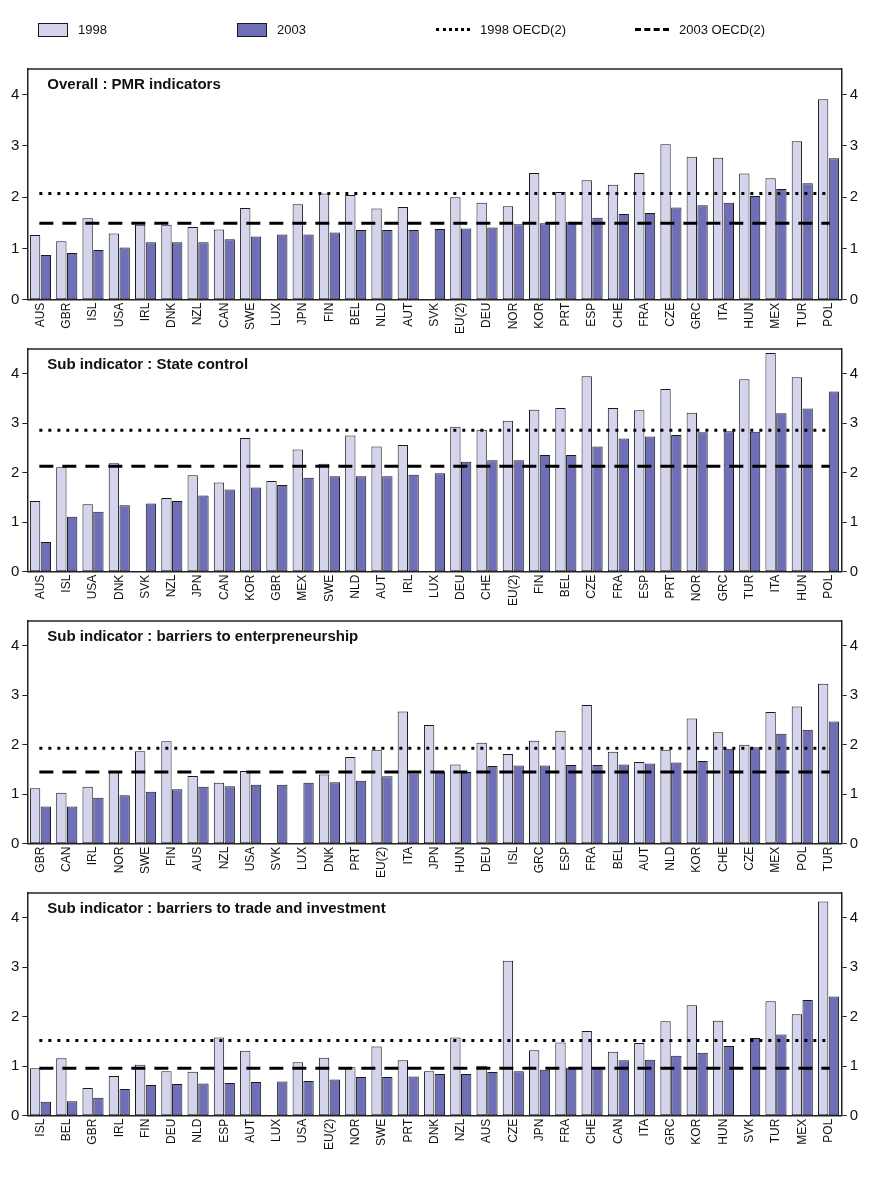  I want to click on legend-label: 2003 OECD(2), so click(722, 29).